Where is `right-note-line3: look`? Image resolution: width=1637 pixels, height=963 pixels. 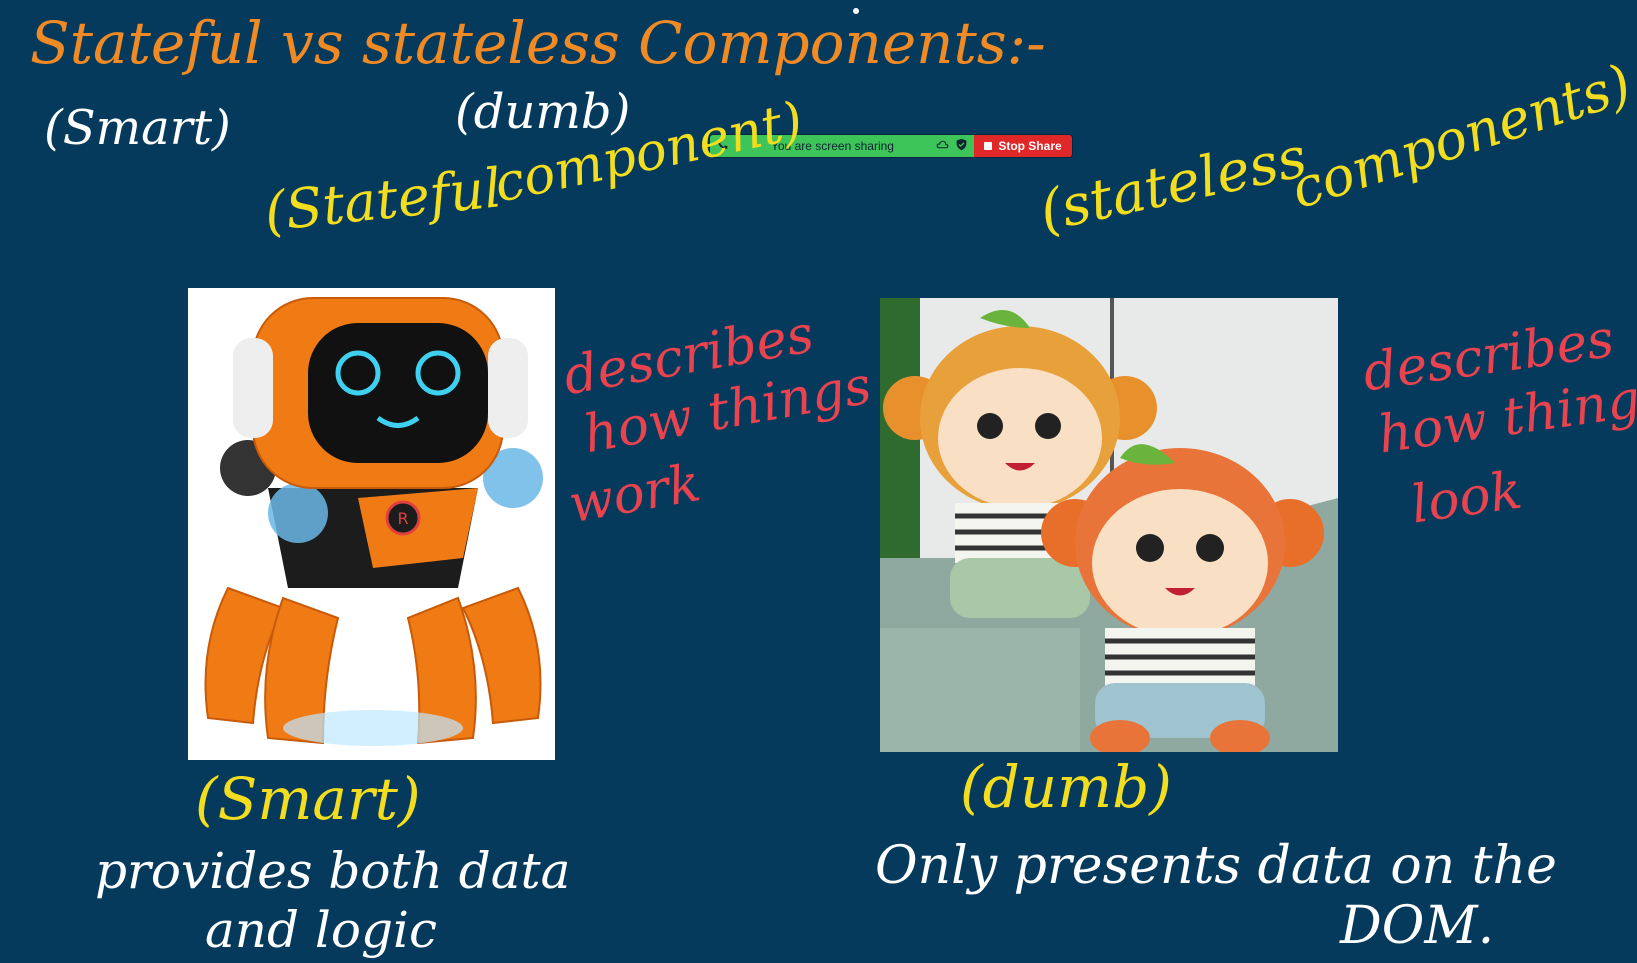 right-note-line3: look is located at coordinates (1466, 498).